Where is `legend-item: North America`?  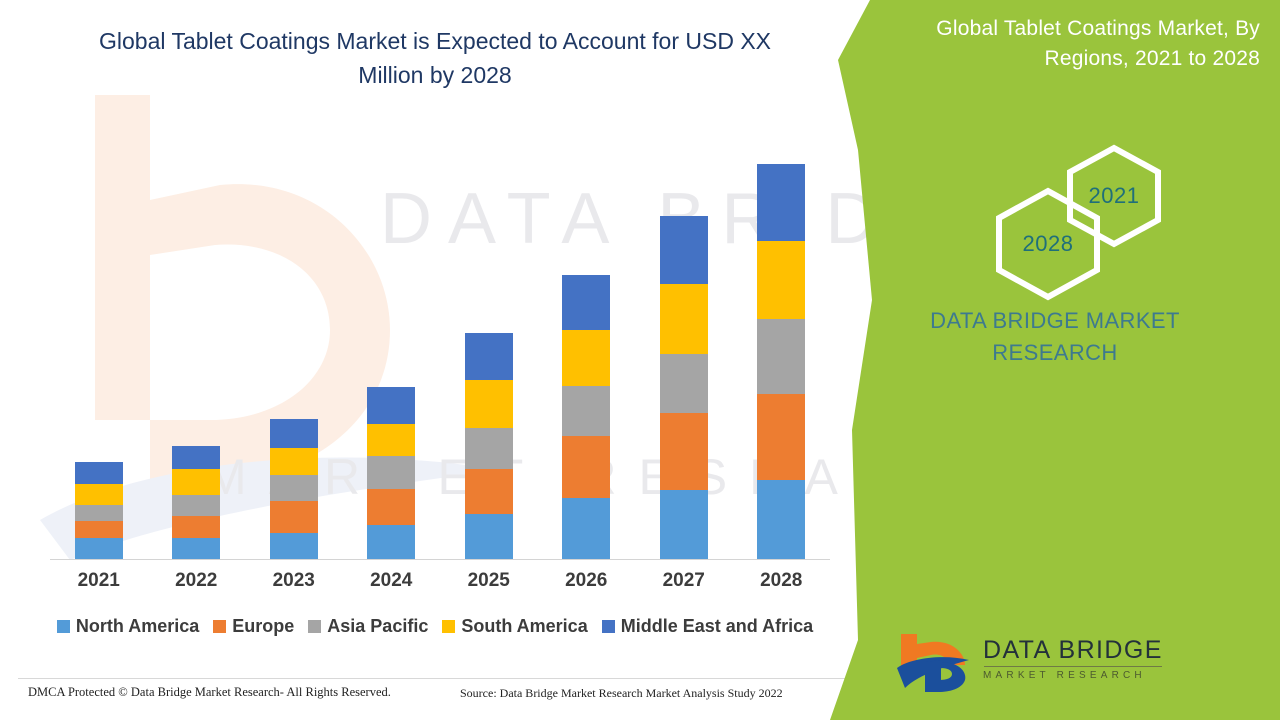
legend-item: North America is located at coordinates (127, 626).